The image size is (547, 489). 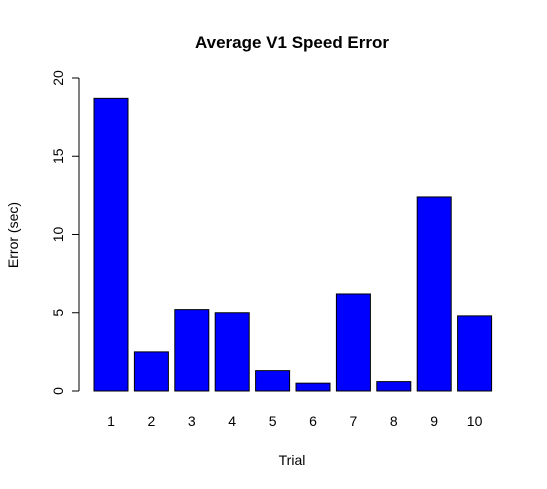 I want to click on y-axis-label: Error (sec), so click(x=13, y=235).